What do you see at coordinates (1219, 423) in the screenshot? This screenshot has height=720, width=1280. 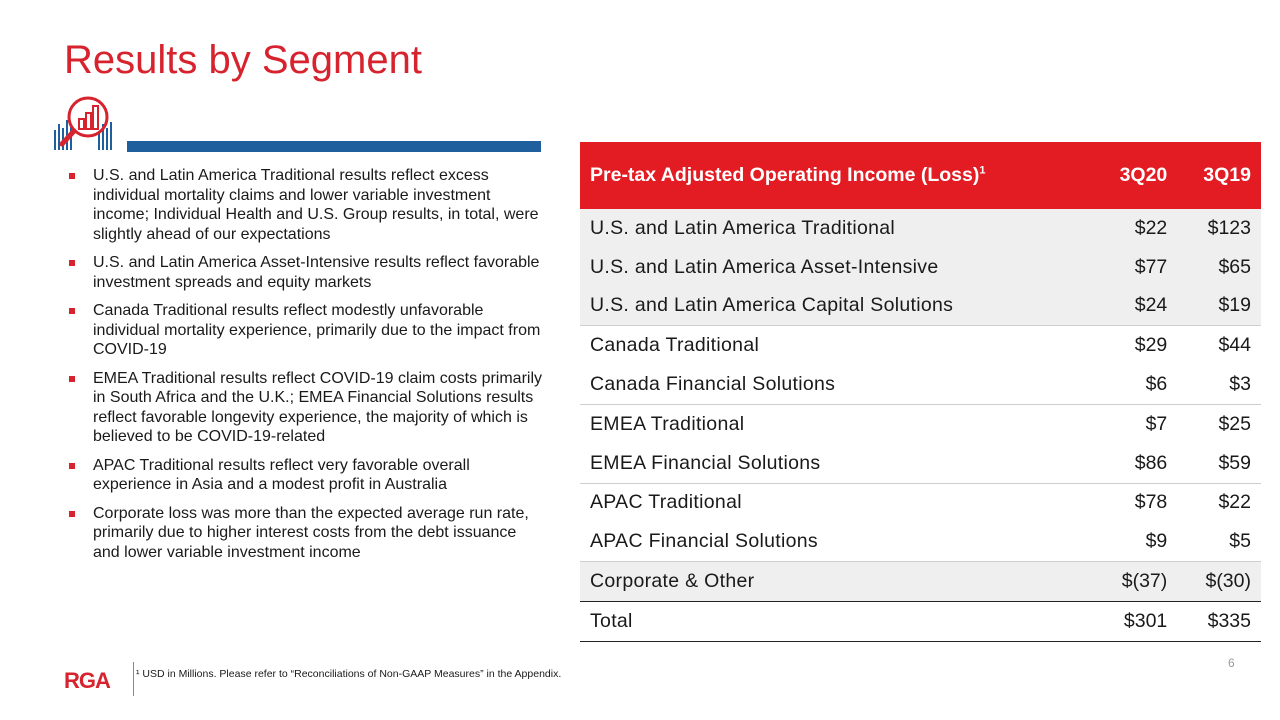 I see `value-3q19: $25` at bounding box center [1219, 423].